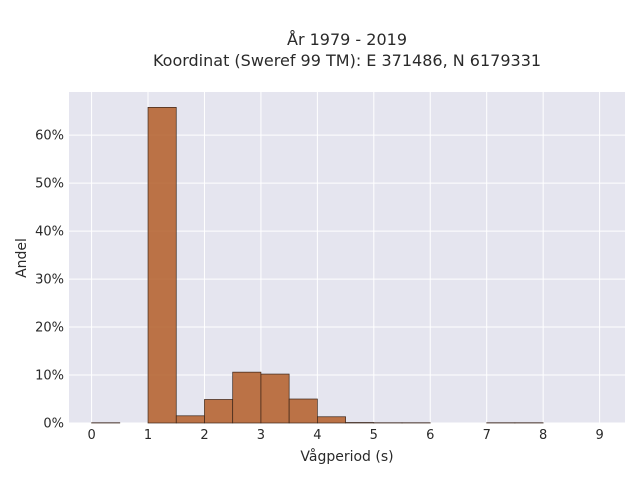  I want to click on x-tick-label: 4, so click(317, 435).